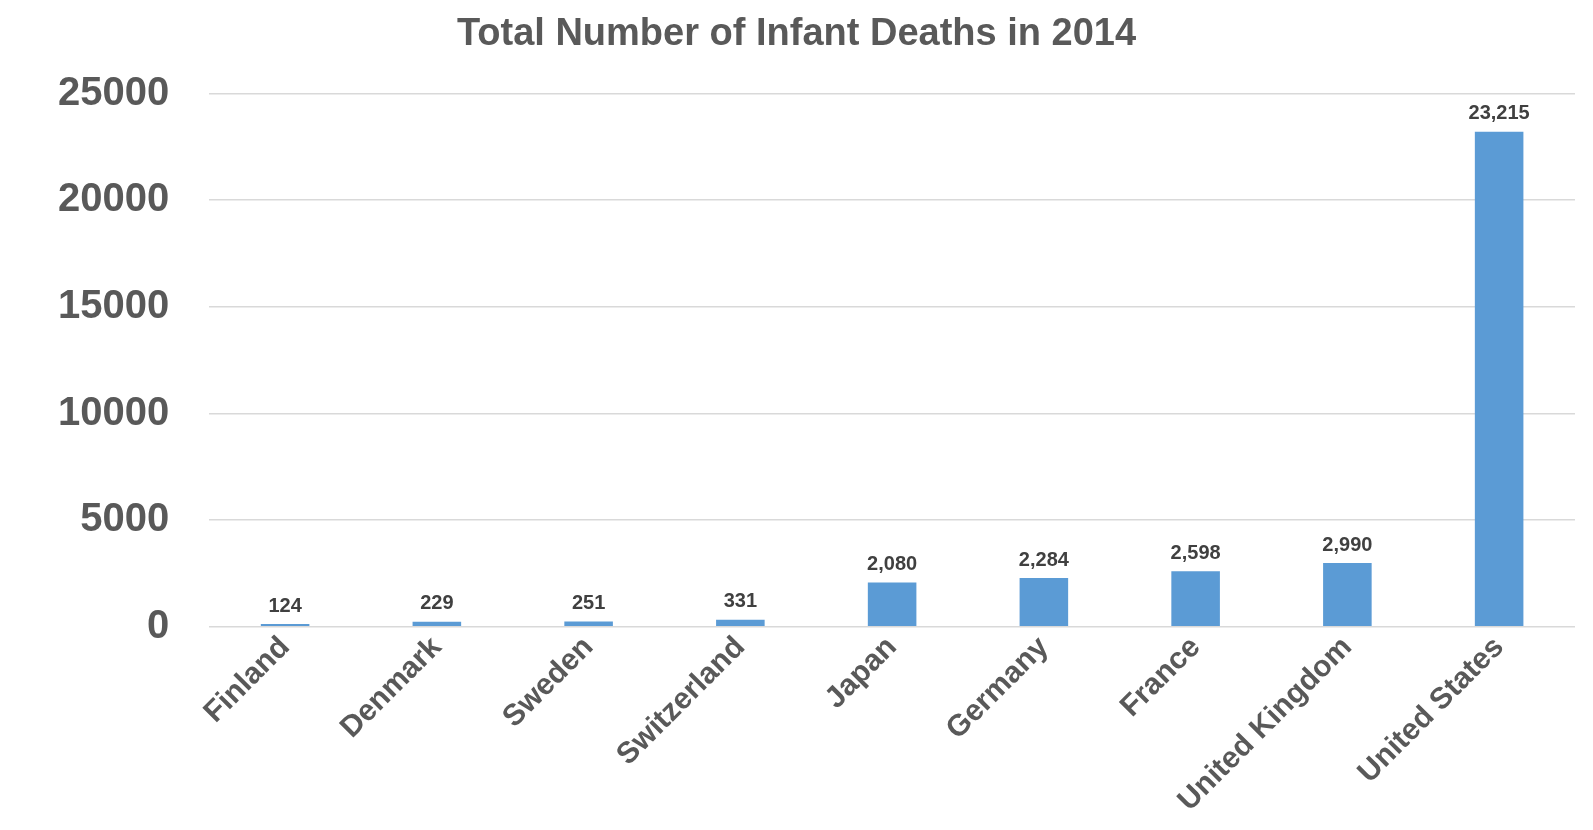  I want to click on y-tick-label: 15000, so click(114, 303).